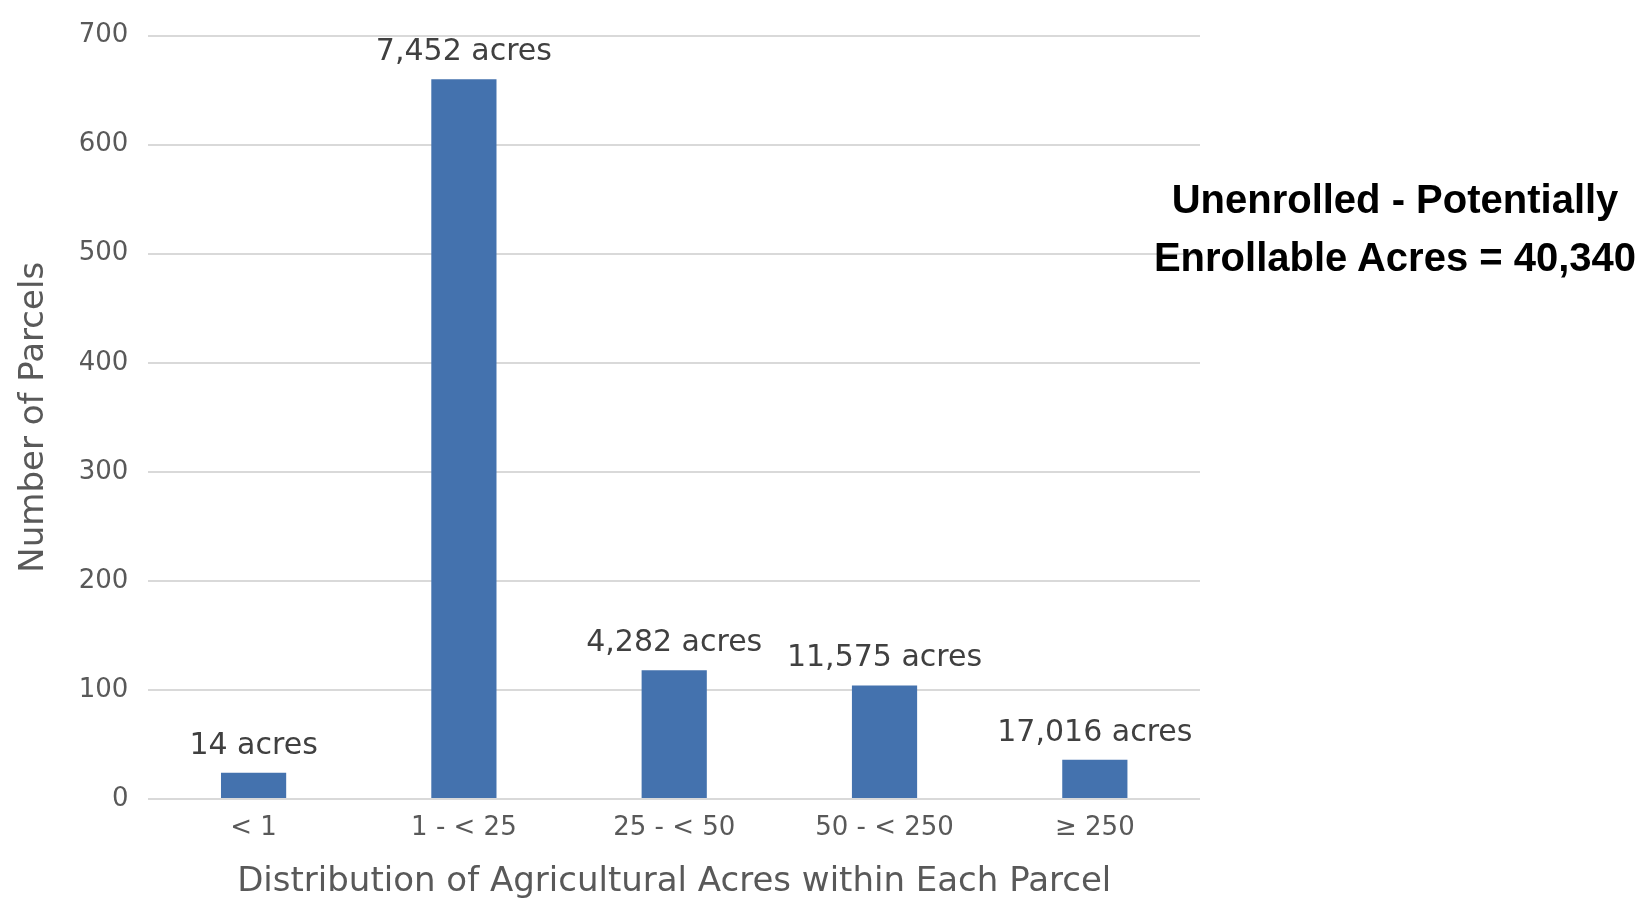  What do you see at coordinates (31, 417) in the screenshot?
I see `y-axis-title: Number of Parcels` at bounding box center [31, 417].